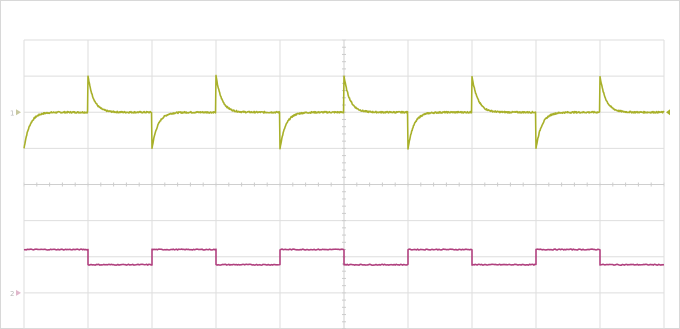  What do you see at coordinates (12, 113) in the screenshot?
I see `channel-1-marker-label: 1` at bounding box center [12, 113].